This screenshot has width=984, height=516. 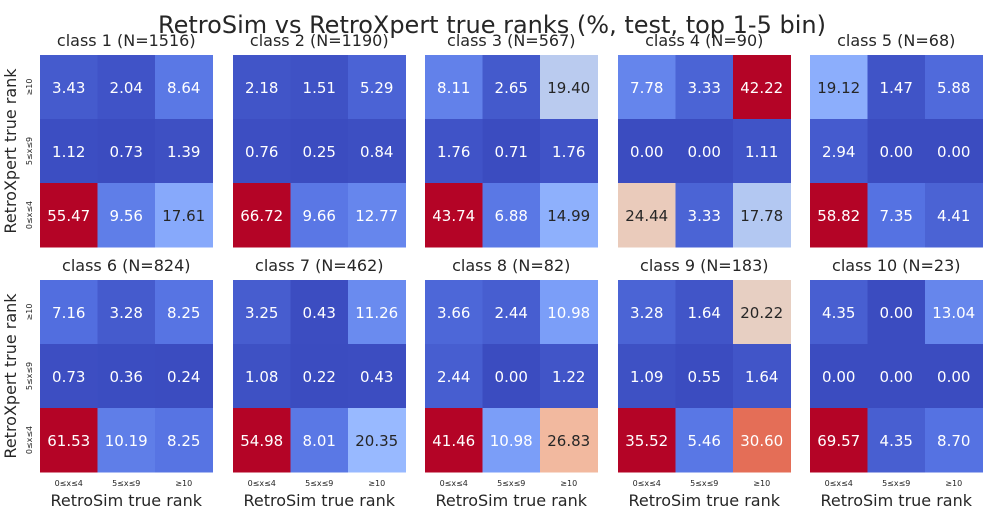 I want to click on cell-value-label: 0.24, so click(x=183, y=377).